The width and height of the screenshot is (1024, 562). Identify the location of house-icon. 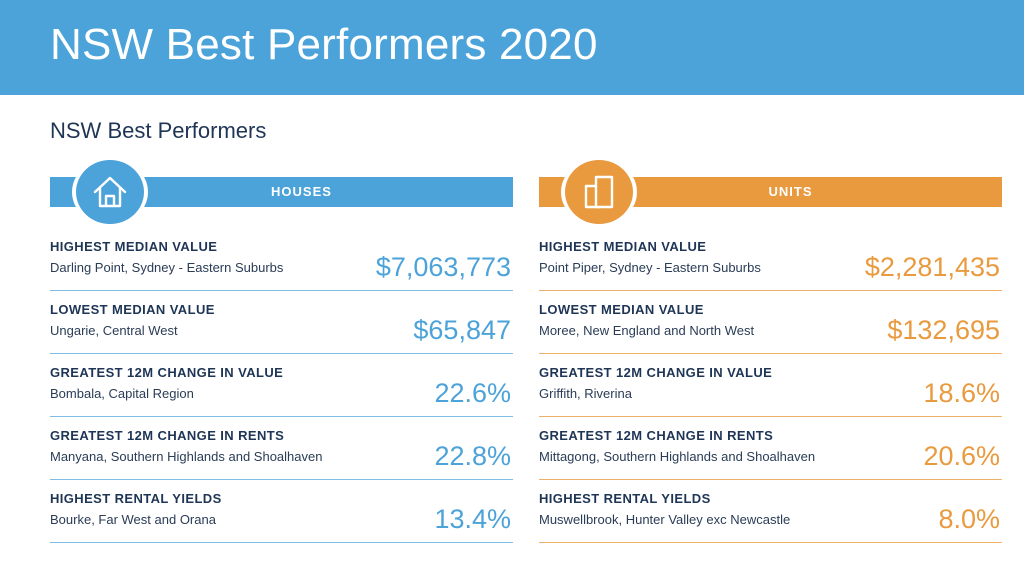
(110, 192).